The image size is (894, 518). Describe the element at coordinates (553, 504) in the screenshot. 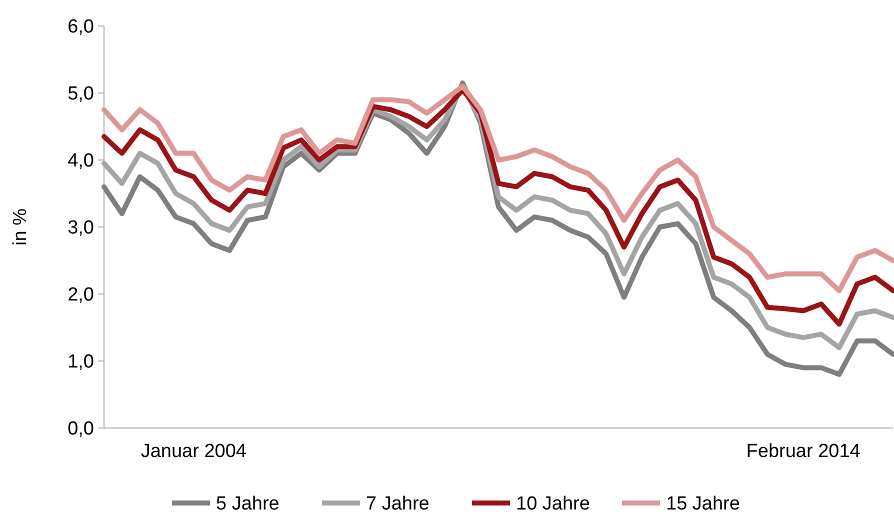

I see `legend-label: 10 Jahre` at that location.